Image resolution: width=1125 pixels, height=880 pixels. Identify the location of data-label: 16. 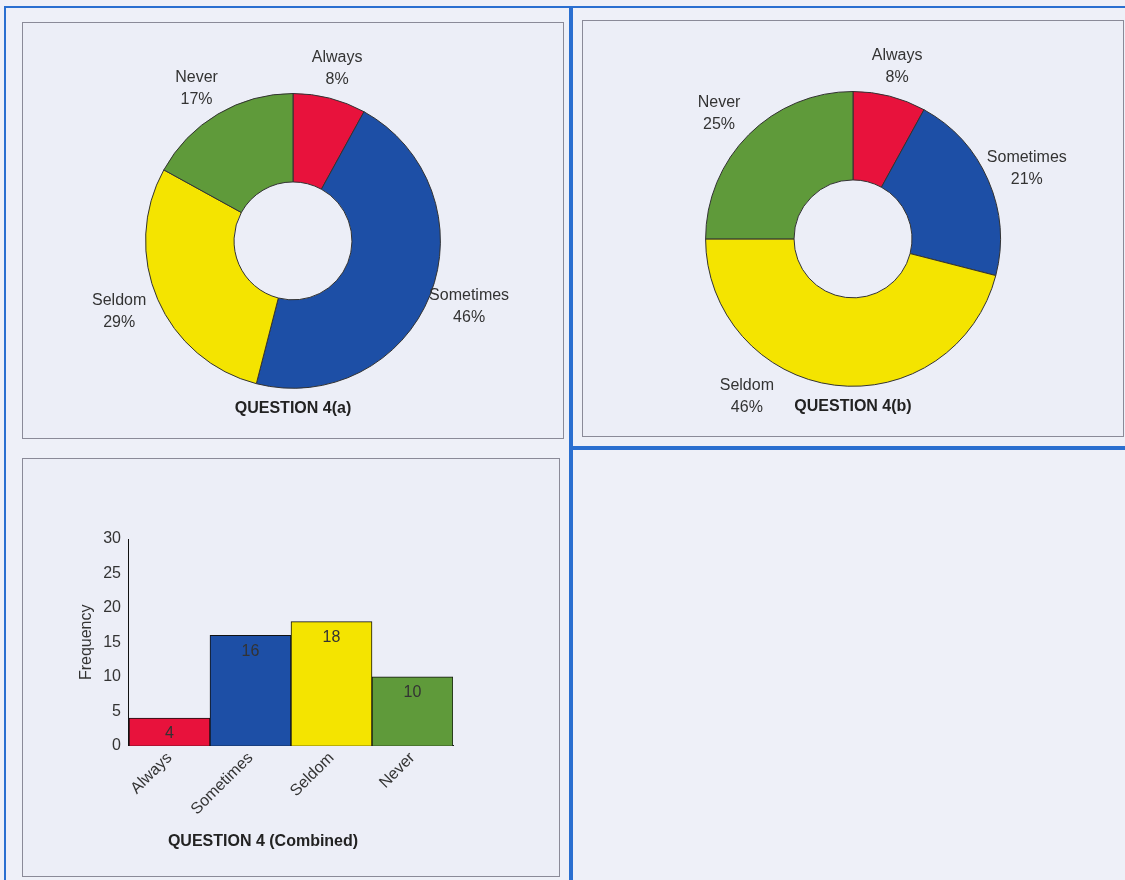
(250, 650).